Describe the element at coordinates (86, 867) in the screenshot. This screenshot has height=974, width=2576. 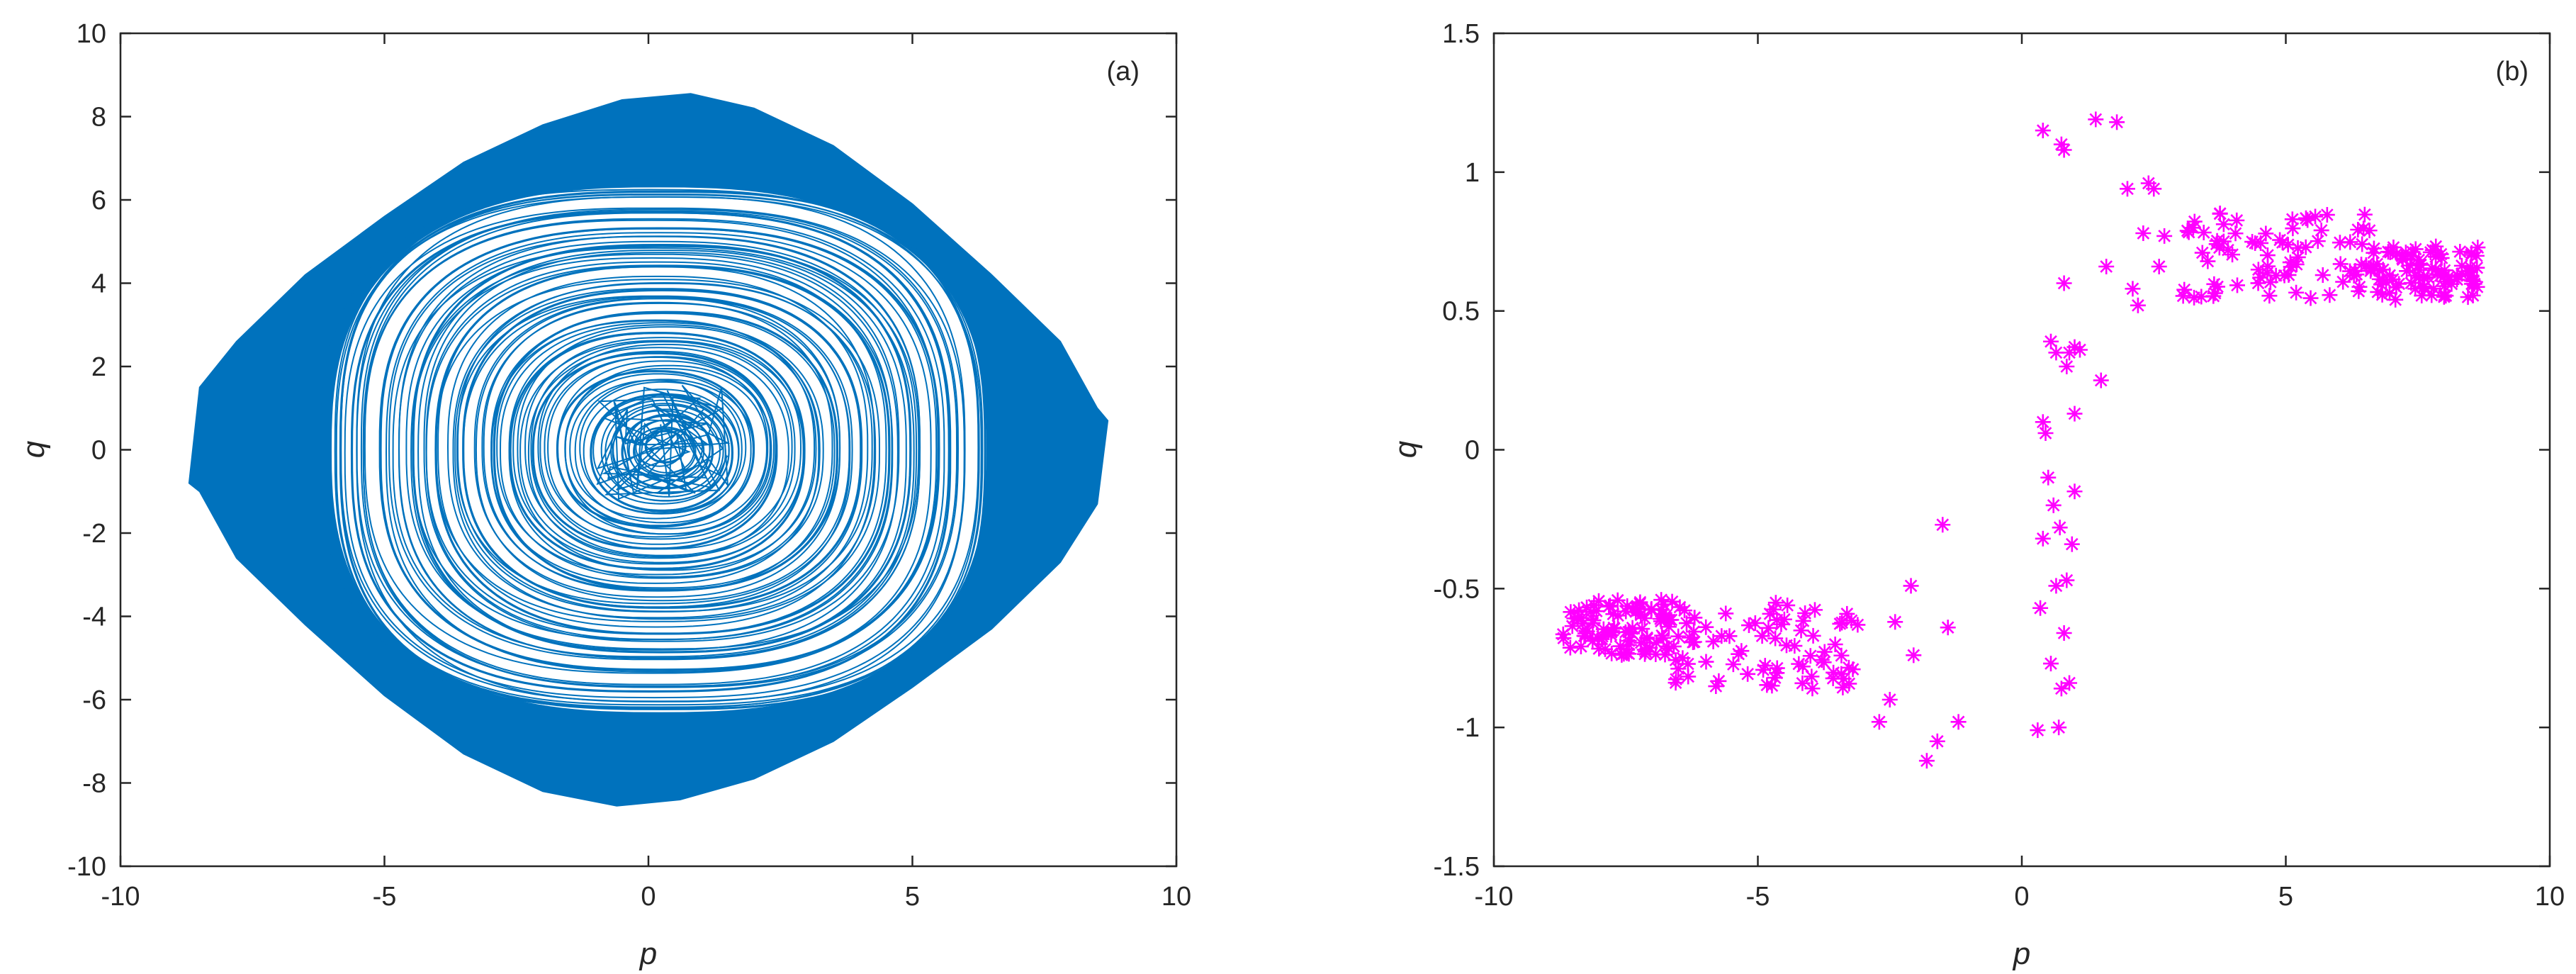
I see `y-tick-label: -10` at that location.